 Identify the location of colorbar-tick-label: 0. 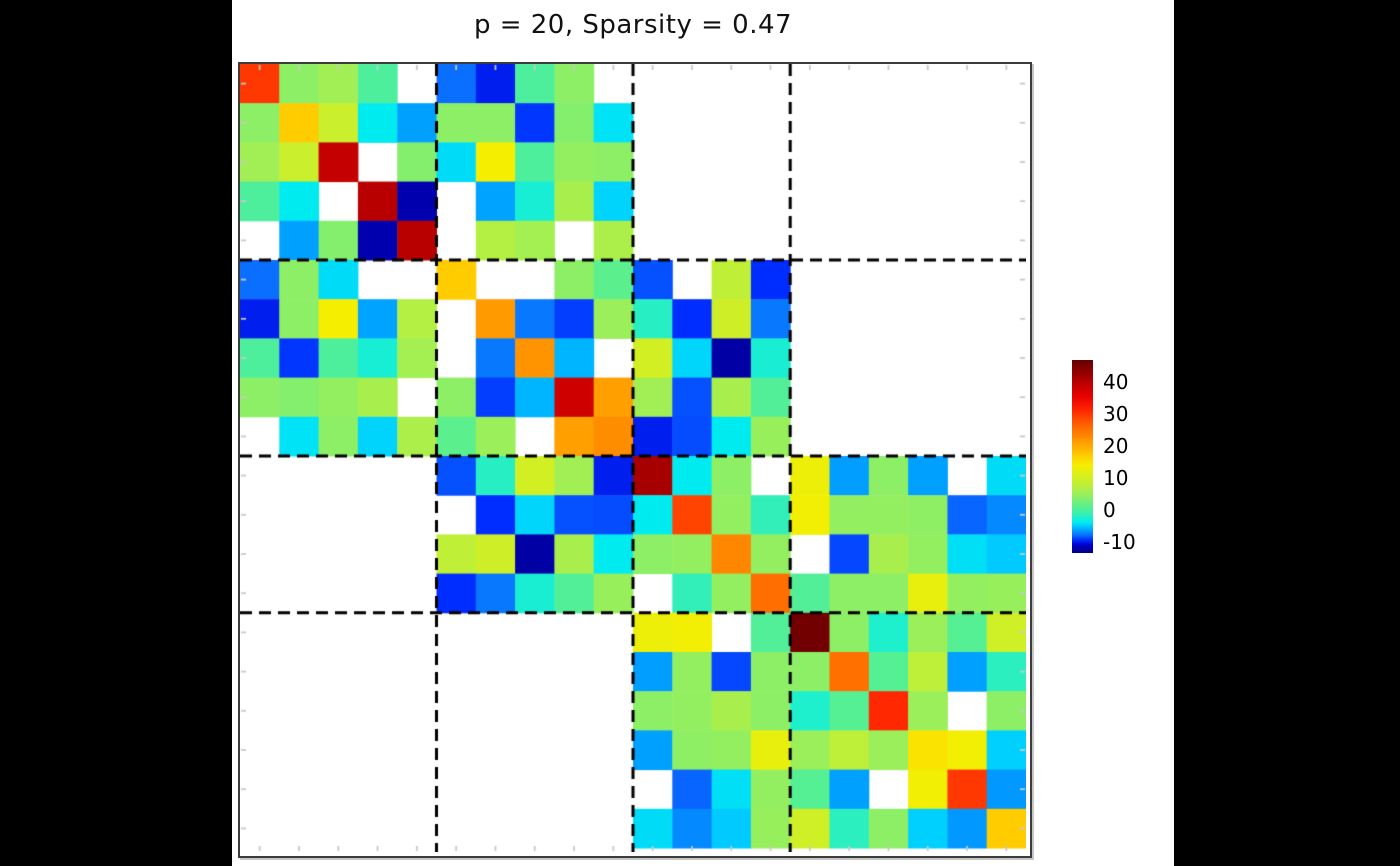
(1109, 510).